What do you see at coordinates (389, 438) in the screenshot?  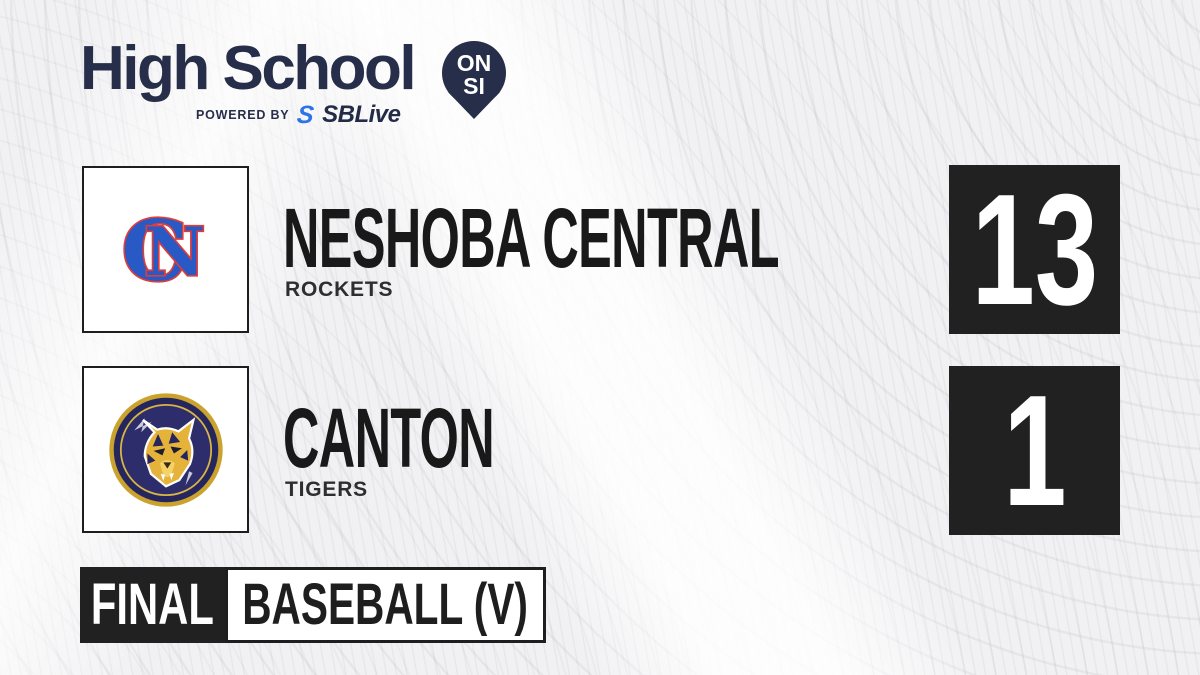 I see `team-name: CANTON` at bounding box center [389, 438].